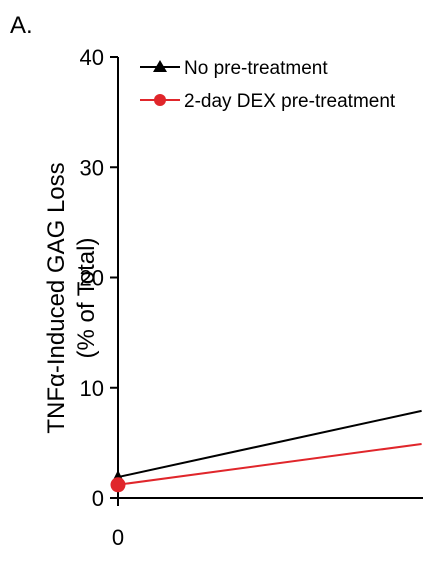 The height and width of the screenshot is (588, 423). I want to click on legend-item-dex-pretreatment: 2-day DEX pre-treatment, so click(268, 101).